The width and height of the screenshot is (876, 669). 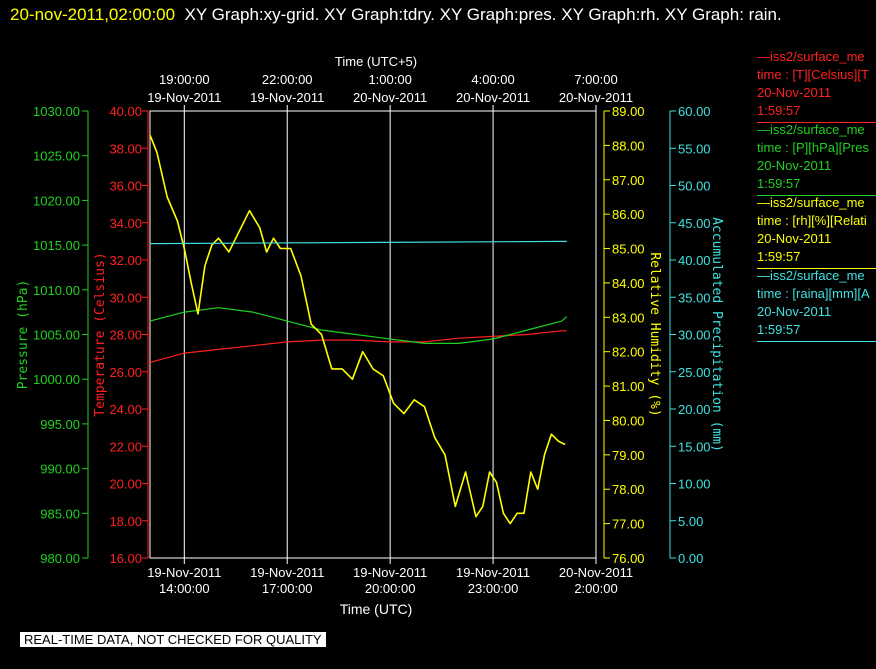 What do you see at coordinates (628, 317) in the screenshot?
I see `humidity-axis-tick-label: 83.00` at bounding box center [628, 317].